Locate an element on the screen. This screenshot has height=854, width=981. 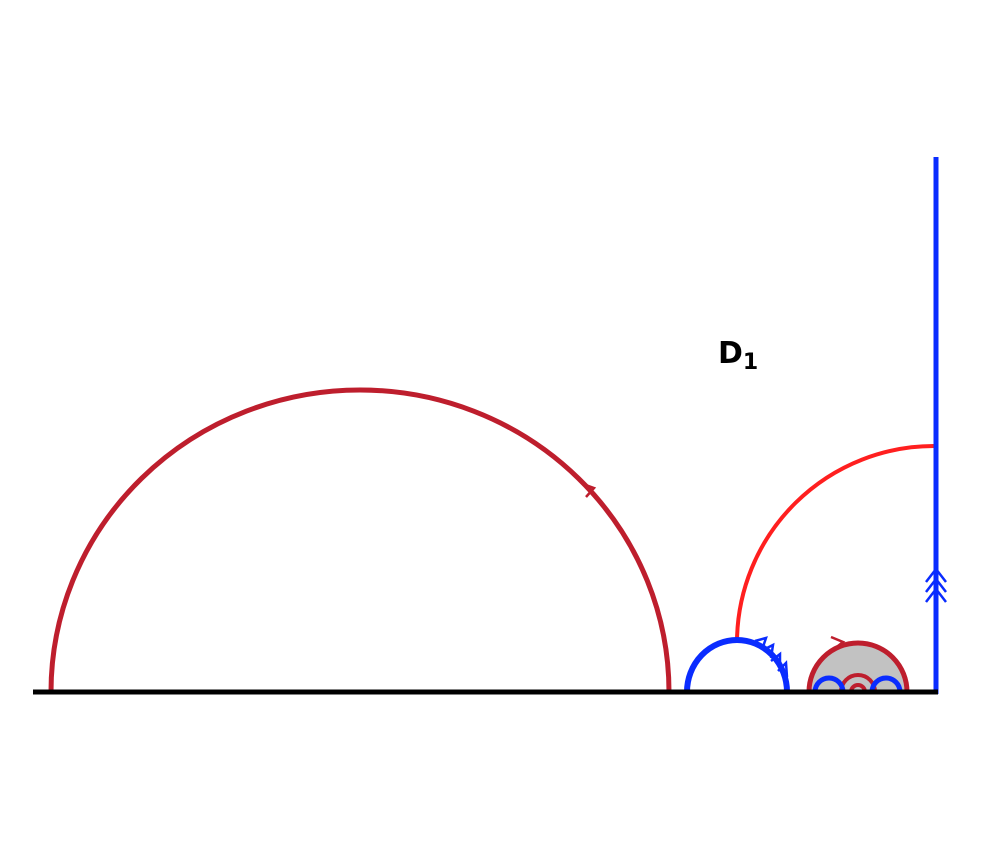
region-label: D1 is located at coordinates (738, 355).